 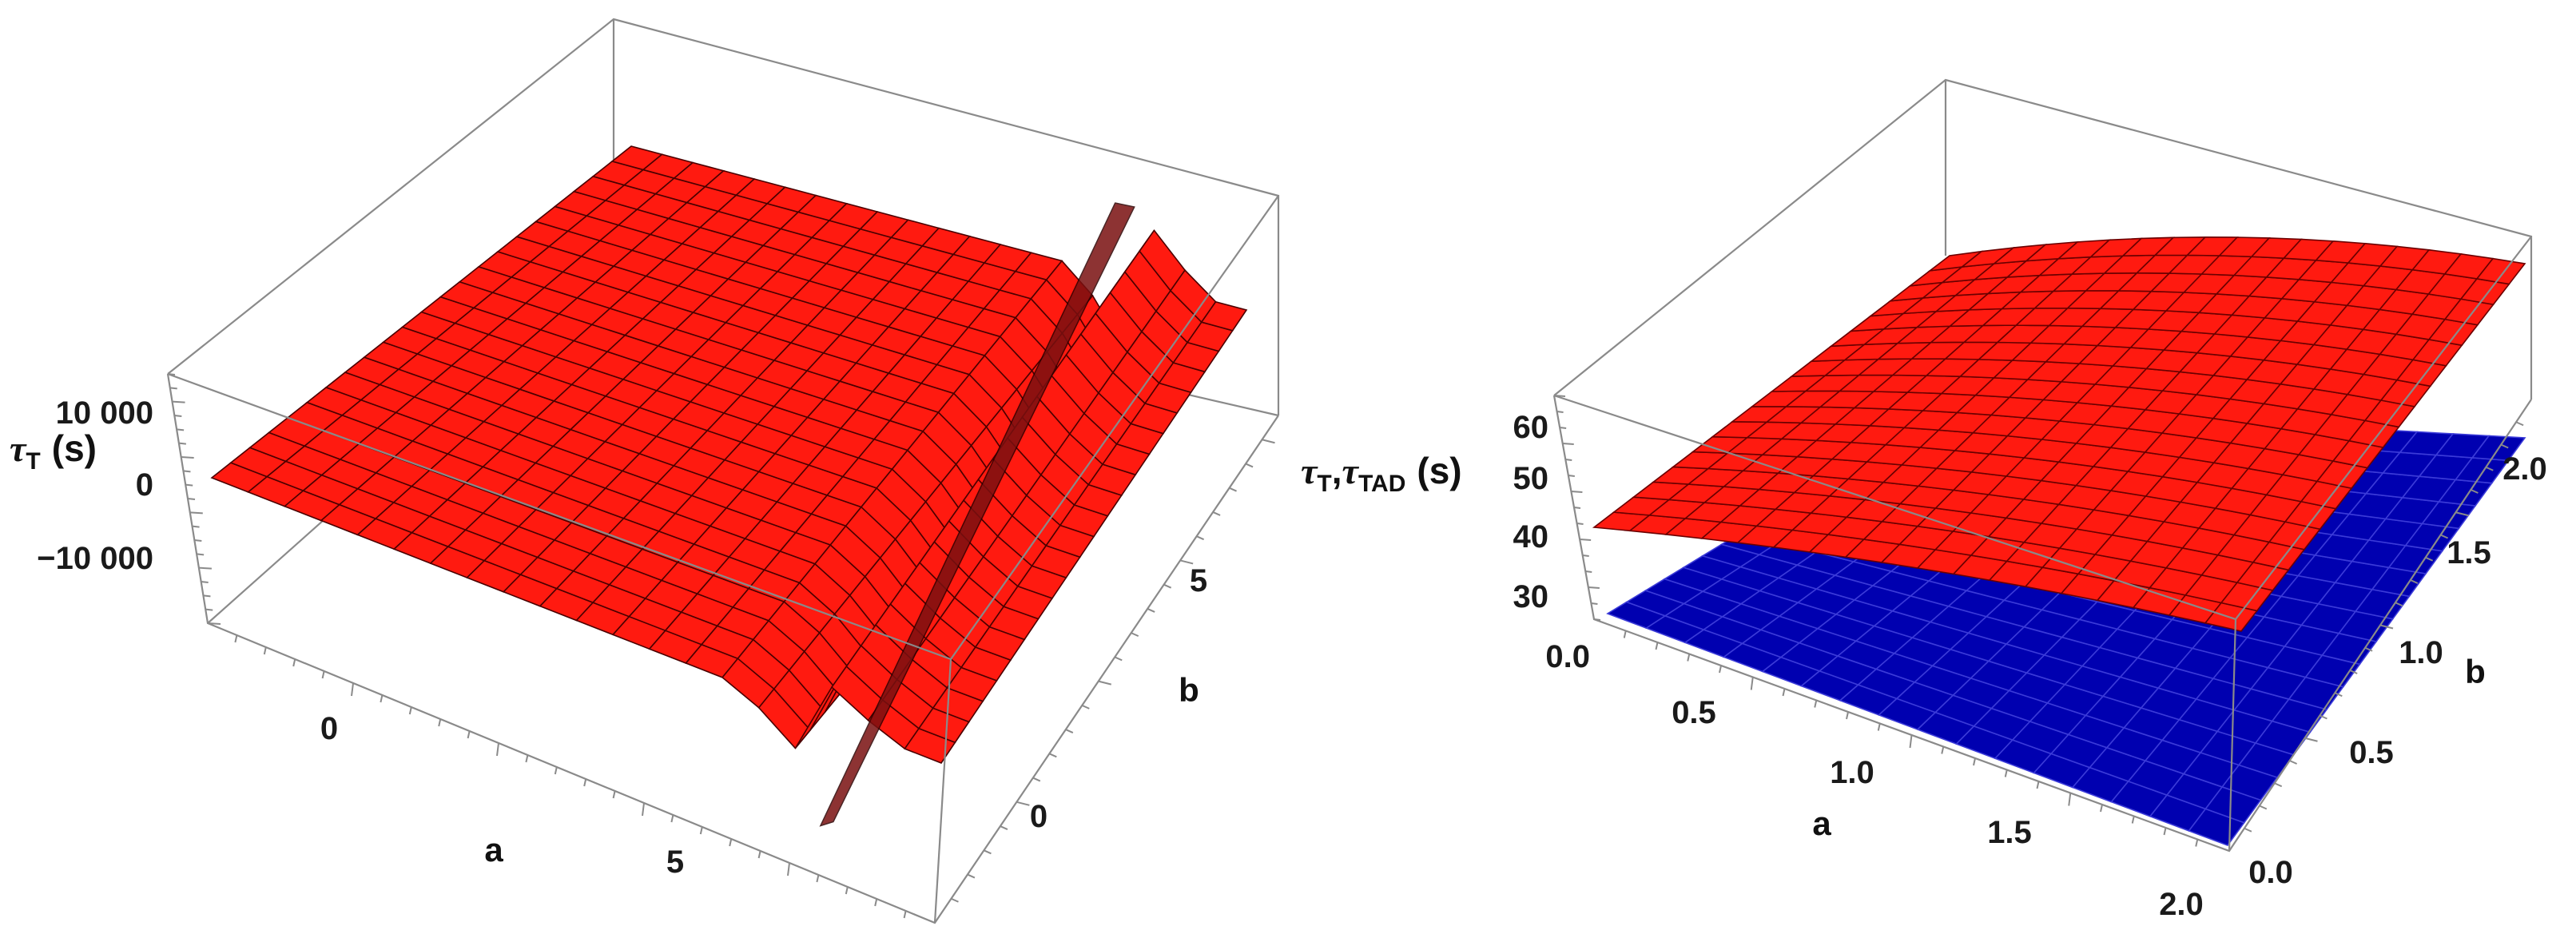 I want to click on right-z-sub: T, so click(x=1324, y=484).